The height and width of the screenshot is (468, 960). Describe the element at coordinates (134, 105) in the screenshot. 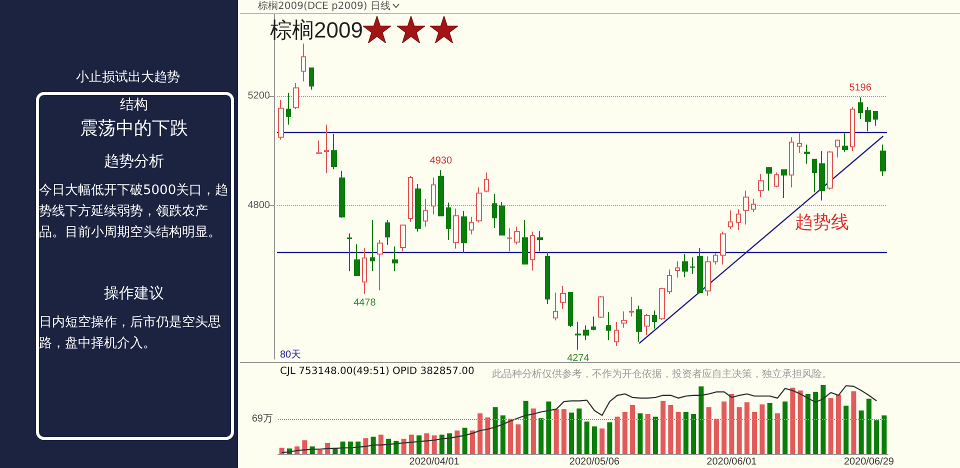

I see `text: 结构` at that location.